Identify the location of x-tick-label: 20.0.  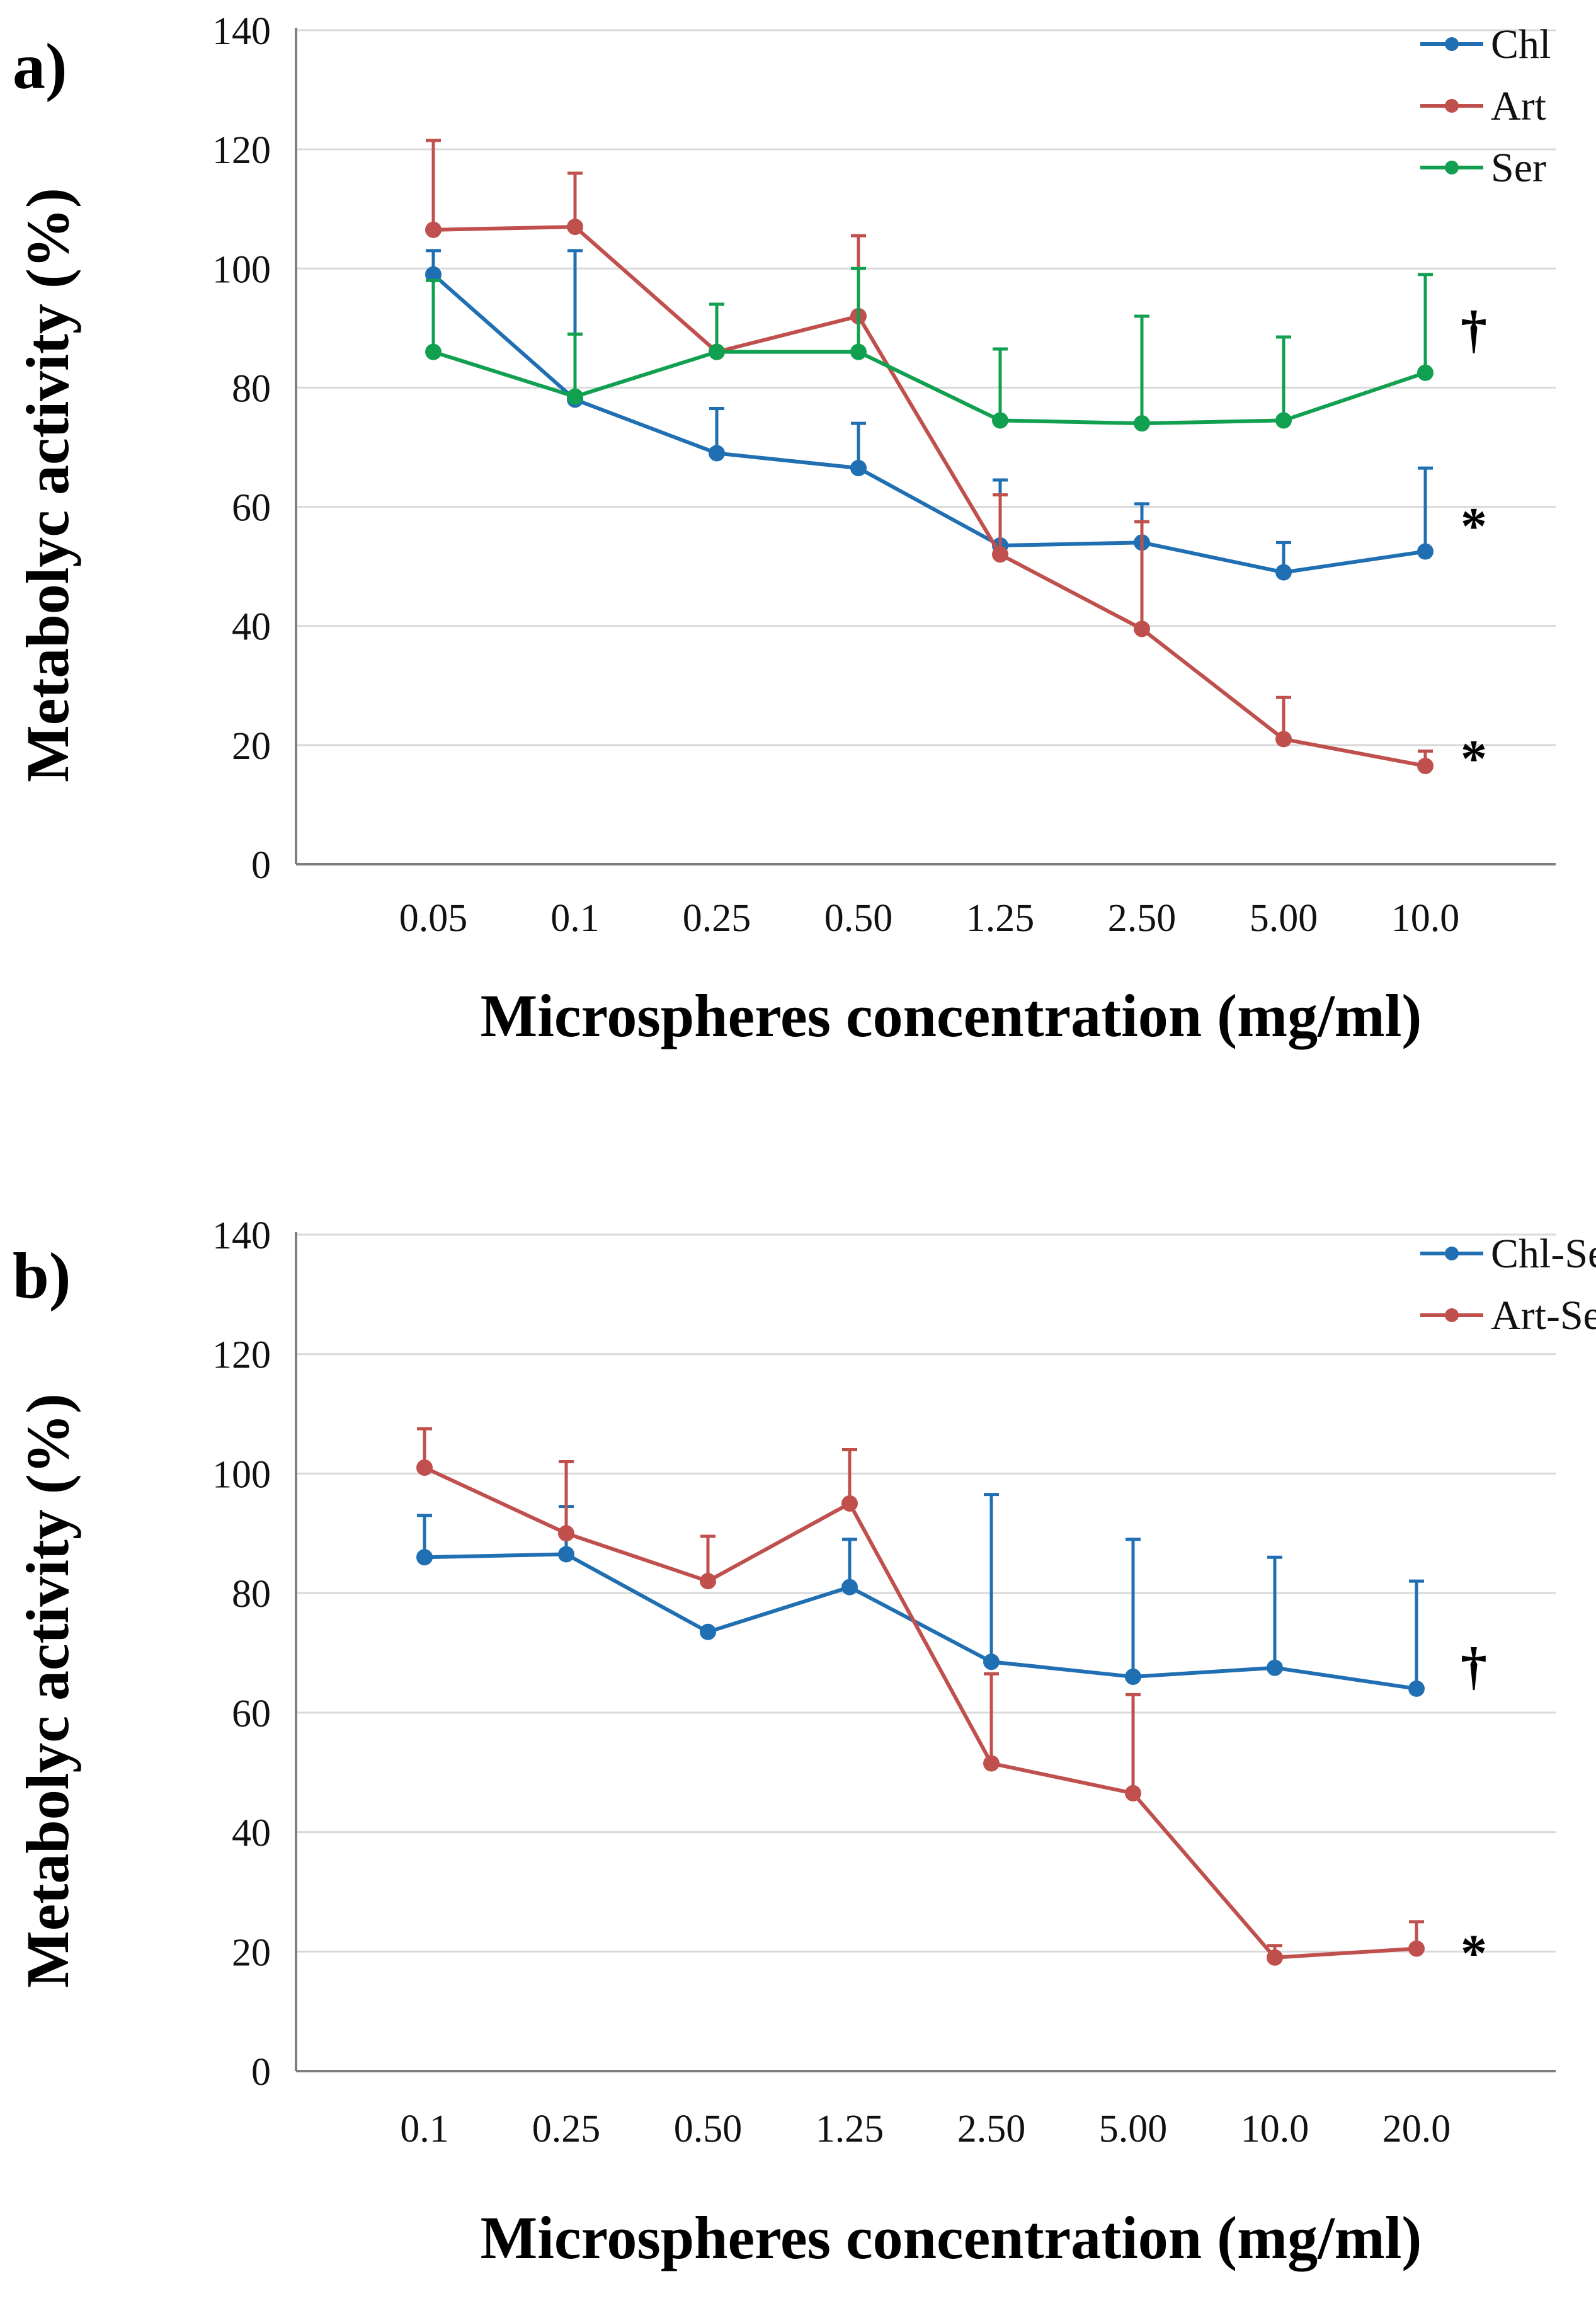
(1416, 2129).